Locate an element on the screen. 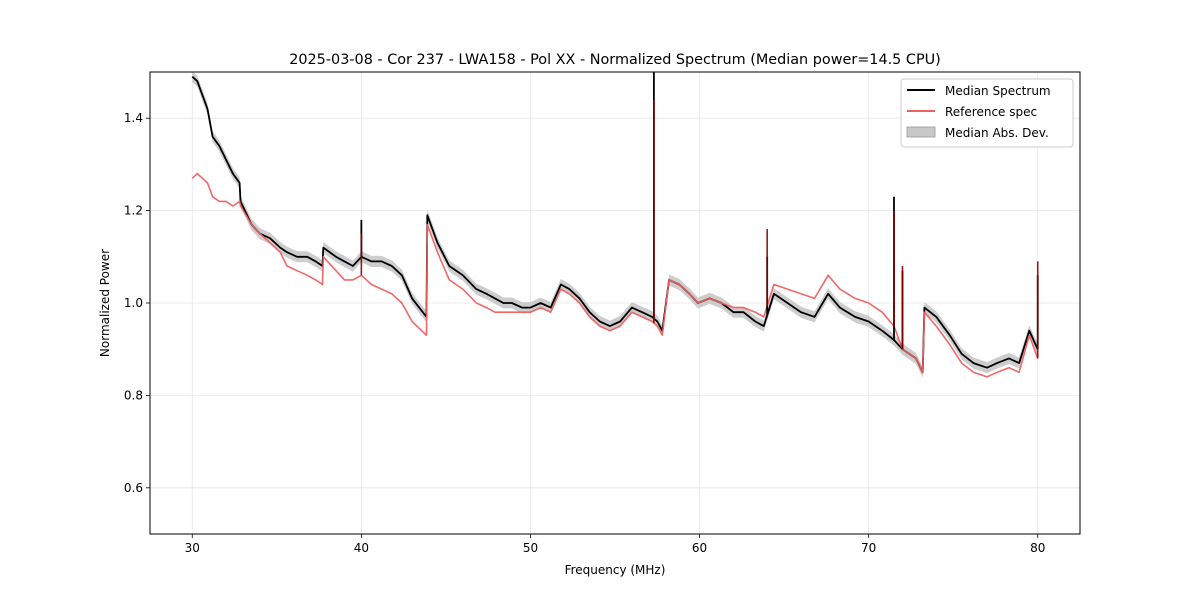 The width and height of the screenshot is (1200, 600). x-tick-label: 70 is located at coordinates (868, 548).